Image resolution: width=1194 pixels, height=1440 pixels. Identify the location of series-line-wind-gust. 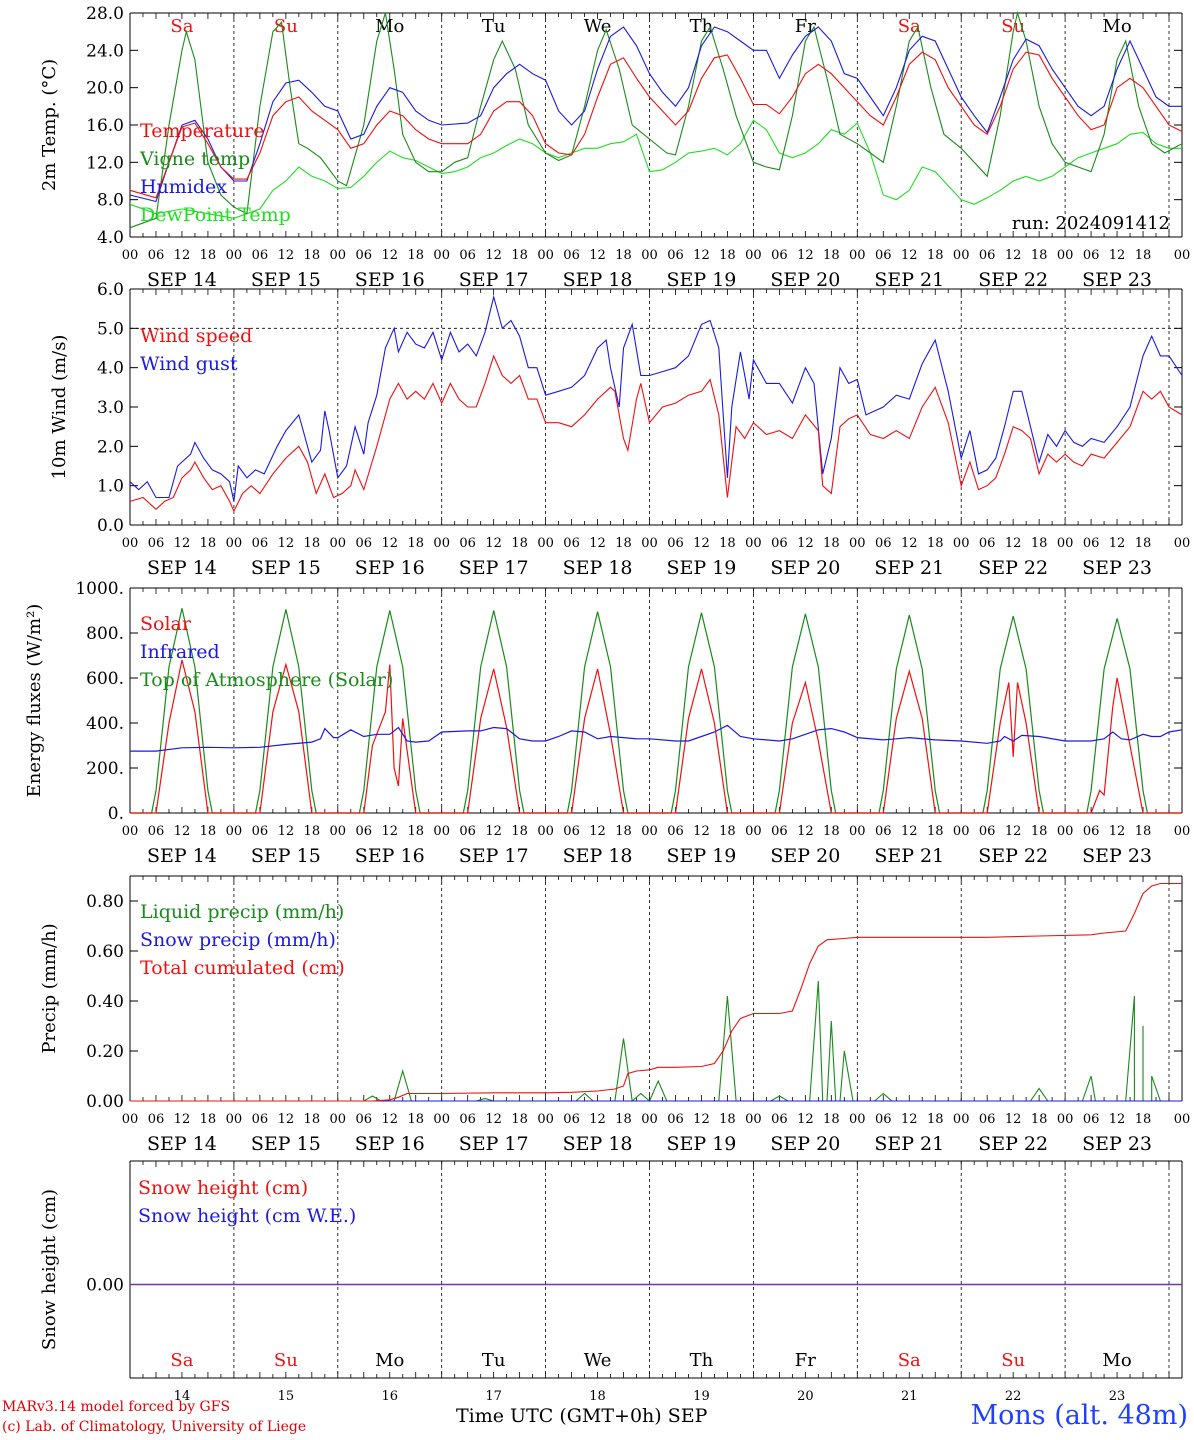
(656, 398).